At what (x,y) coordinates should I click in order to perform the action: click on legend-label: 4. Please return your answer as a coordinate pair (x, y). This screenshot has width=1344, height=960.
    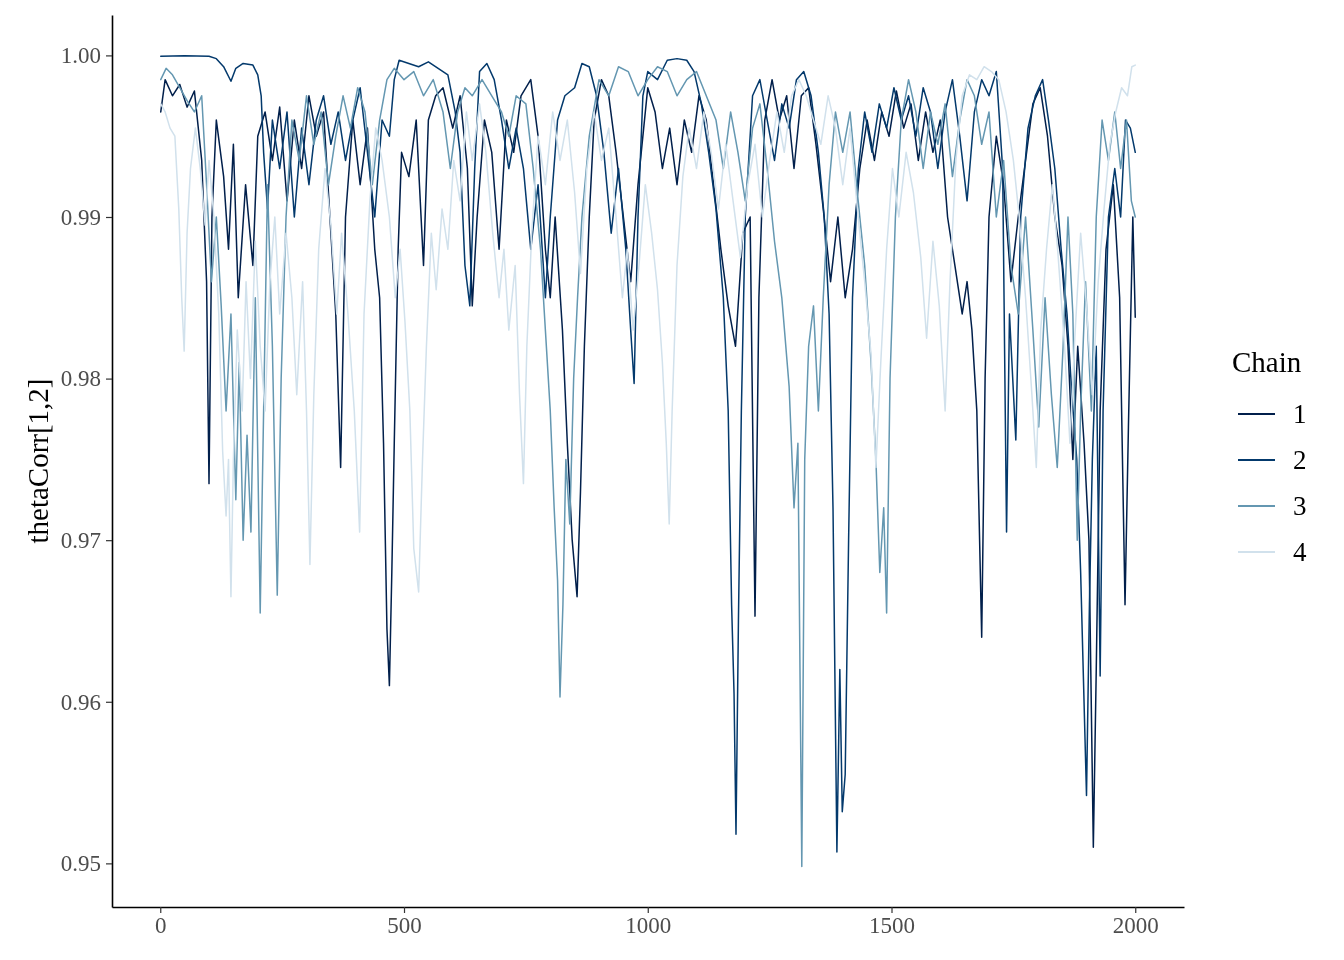
    Looking at the image, I should click on (1300, 552).